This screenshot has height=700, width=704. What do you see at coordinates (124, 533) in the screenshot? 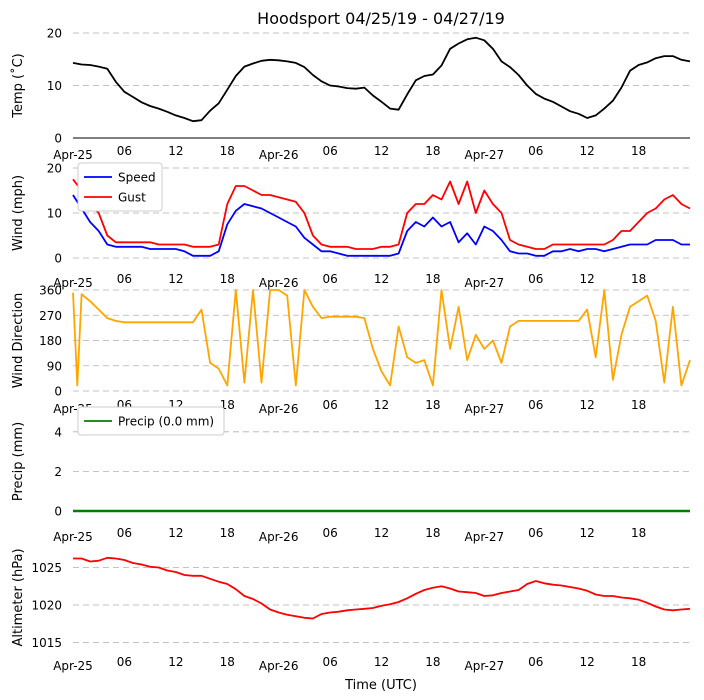
I see `x-tick-label-precip-1: 06` at bounding box center [124, 533].